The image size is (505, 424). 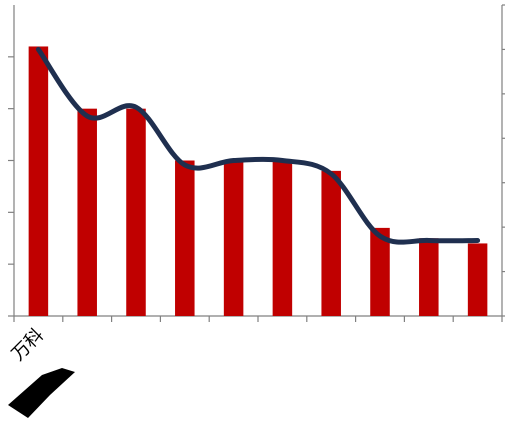 What do you see at coordinates (41, 393) in the screenshot?
I see `decoration` at bounding box center [41, 393].